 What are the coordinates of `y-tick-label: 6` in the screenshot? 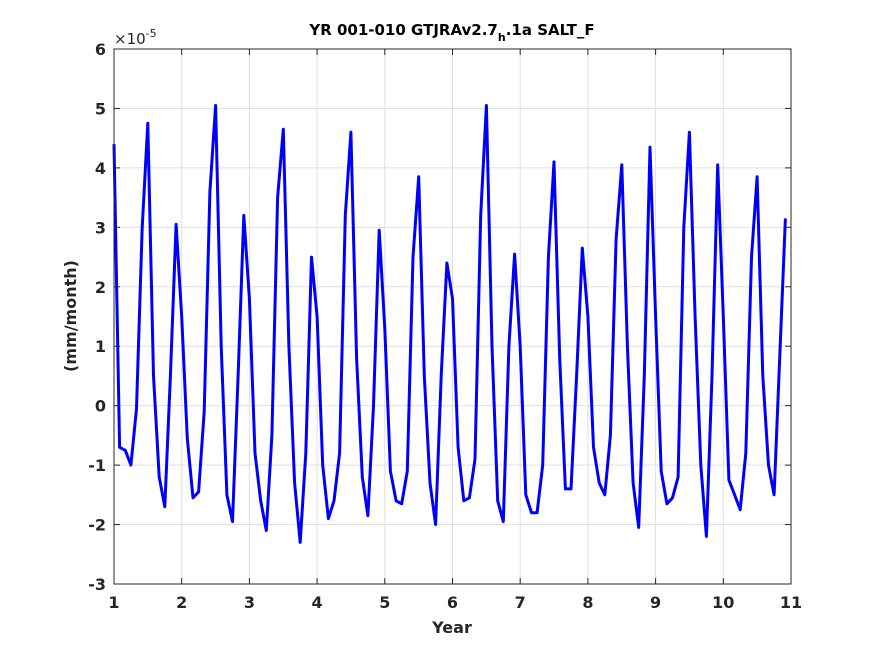 It's located at (100, 49).